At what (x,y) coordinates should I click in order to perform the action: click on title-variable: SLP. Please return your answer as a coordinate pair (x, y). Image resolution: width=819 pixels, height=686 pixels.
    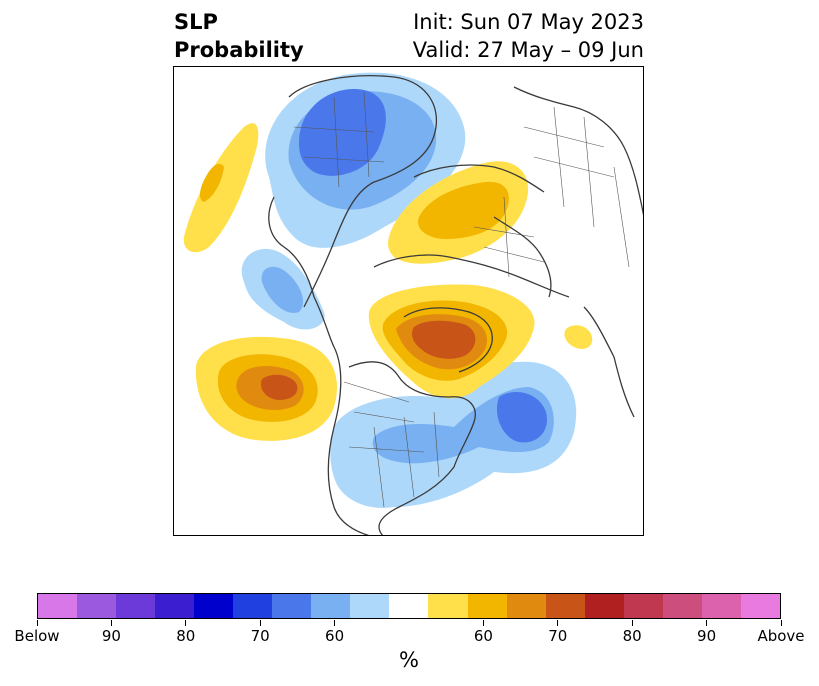
    Looking at the image, I should click on (196, 22).